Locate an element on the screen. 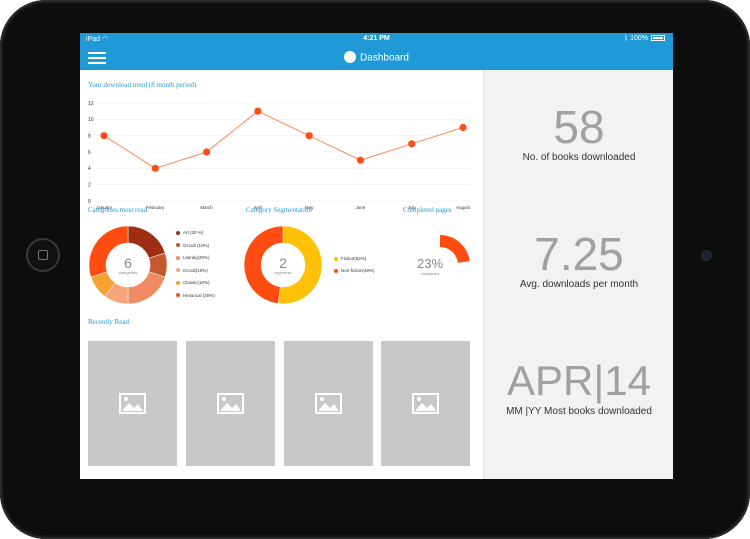 This screenshot has height=539, width=750. home-square-icon is located at coordinates (43, 255).